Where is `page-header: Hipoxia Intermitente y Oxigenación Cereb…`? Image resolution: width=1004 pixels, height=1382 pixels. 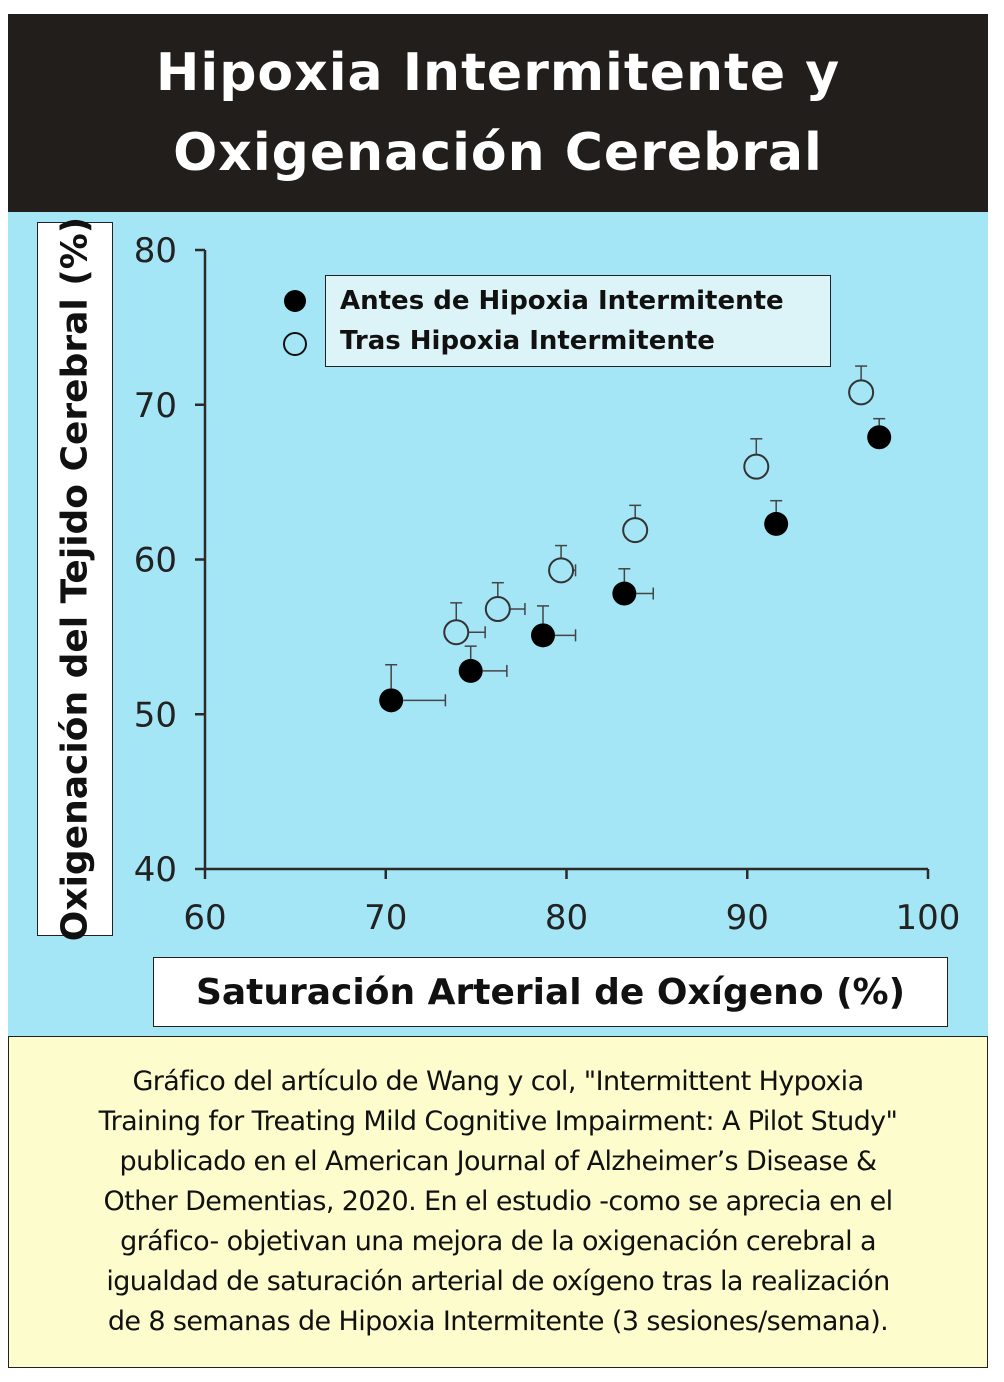 page-header: Hipoxia Intermitente y Oxigenación Cereb… is located at coordinates (498, 113).